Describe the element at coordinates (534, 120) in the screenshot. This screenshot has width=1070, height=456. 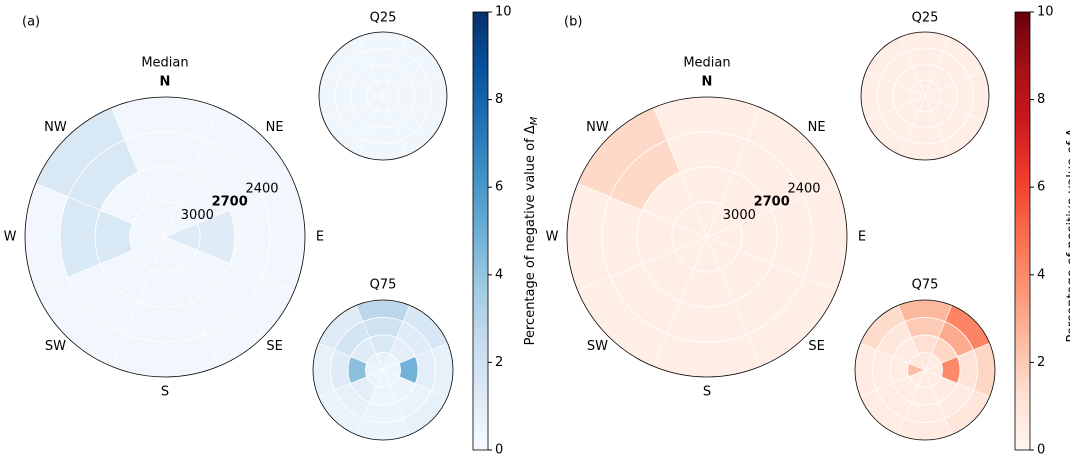
I see `colorbar-label-sub: M` at that location.